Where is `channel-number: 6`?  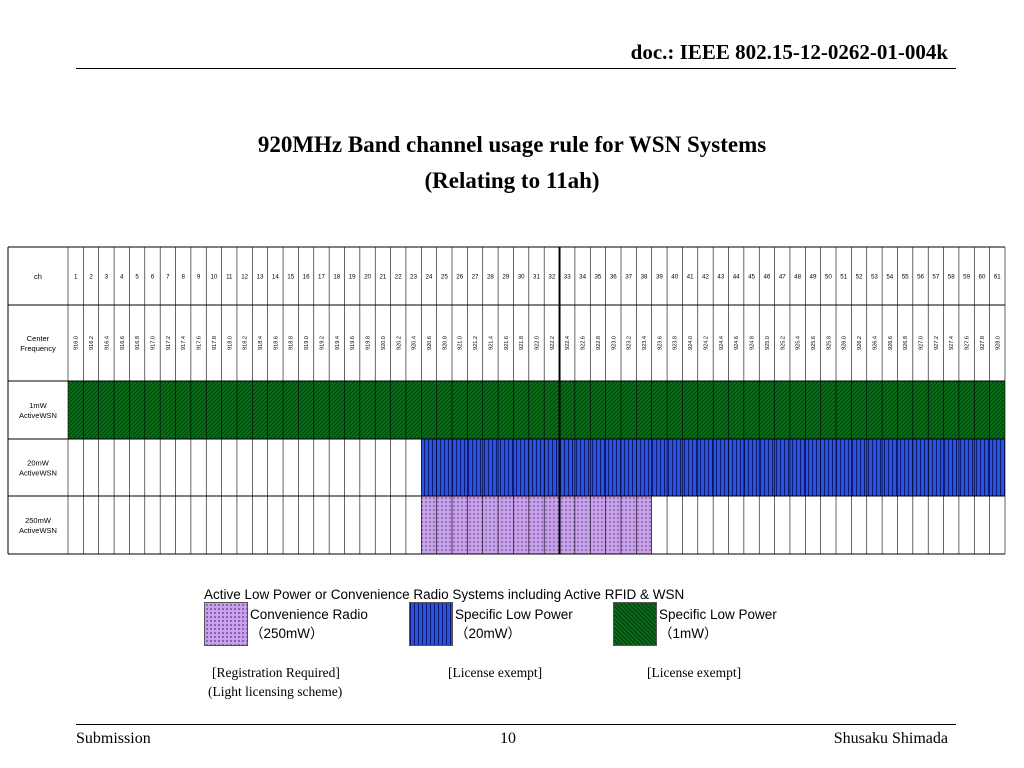 channel-number: 6 is located at coordinates (153, 277).